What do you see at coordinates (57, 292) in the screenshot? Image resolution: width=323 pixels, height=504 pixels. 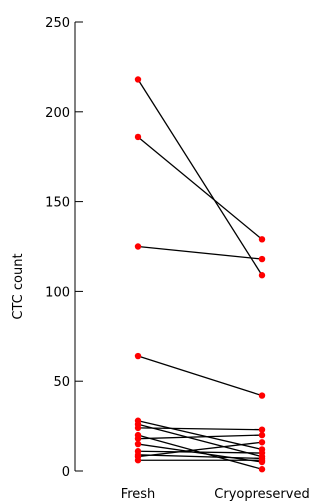 I see `y-tick-label: 100` at bounding box center [57, 292].